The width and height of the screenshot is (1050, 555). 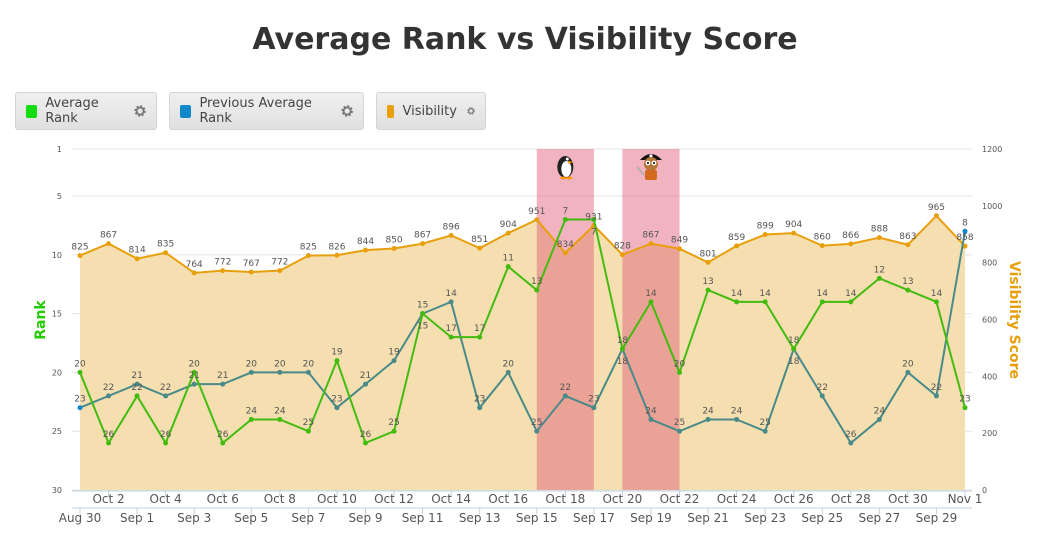 What do you see at coordinates (266, 111) in the screenshot?
I see `legend-previous-average-rank: Previous Average Rank` at bounding box center [266, 111].